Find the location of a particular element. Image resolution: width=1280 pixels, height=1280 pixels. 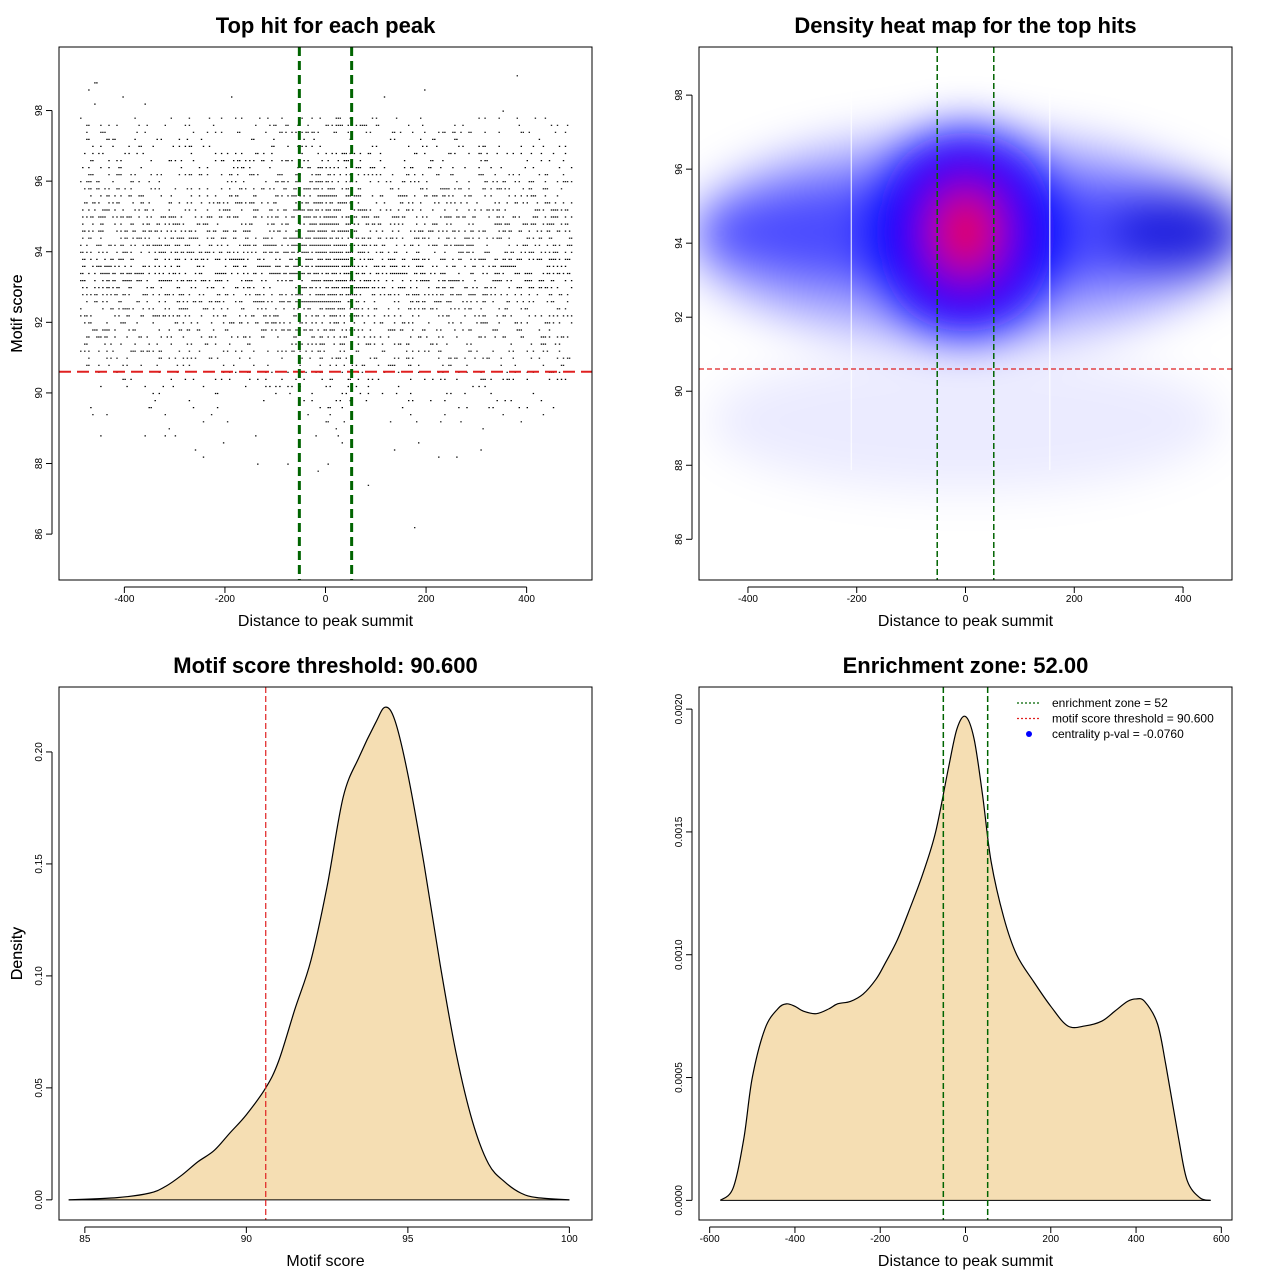

y-axis: 0.0000 0.0005 0.0010 0.0015 0.0020 is located at coordinates (683, 954).